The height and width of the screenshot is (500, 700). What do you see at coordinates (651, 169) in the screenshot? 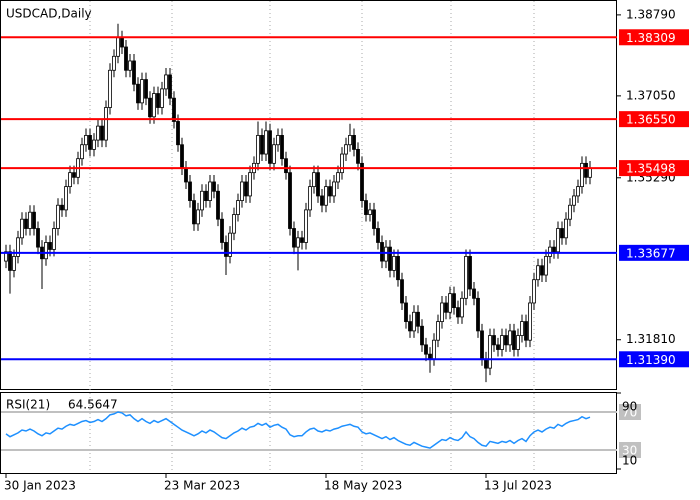
I see `level-label: 1.35498` at bounding box center [651, 169].